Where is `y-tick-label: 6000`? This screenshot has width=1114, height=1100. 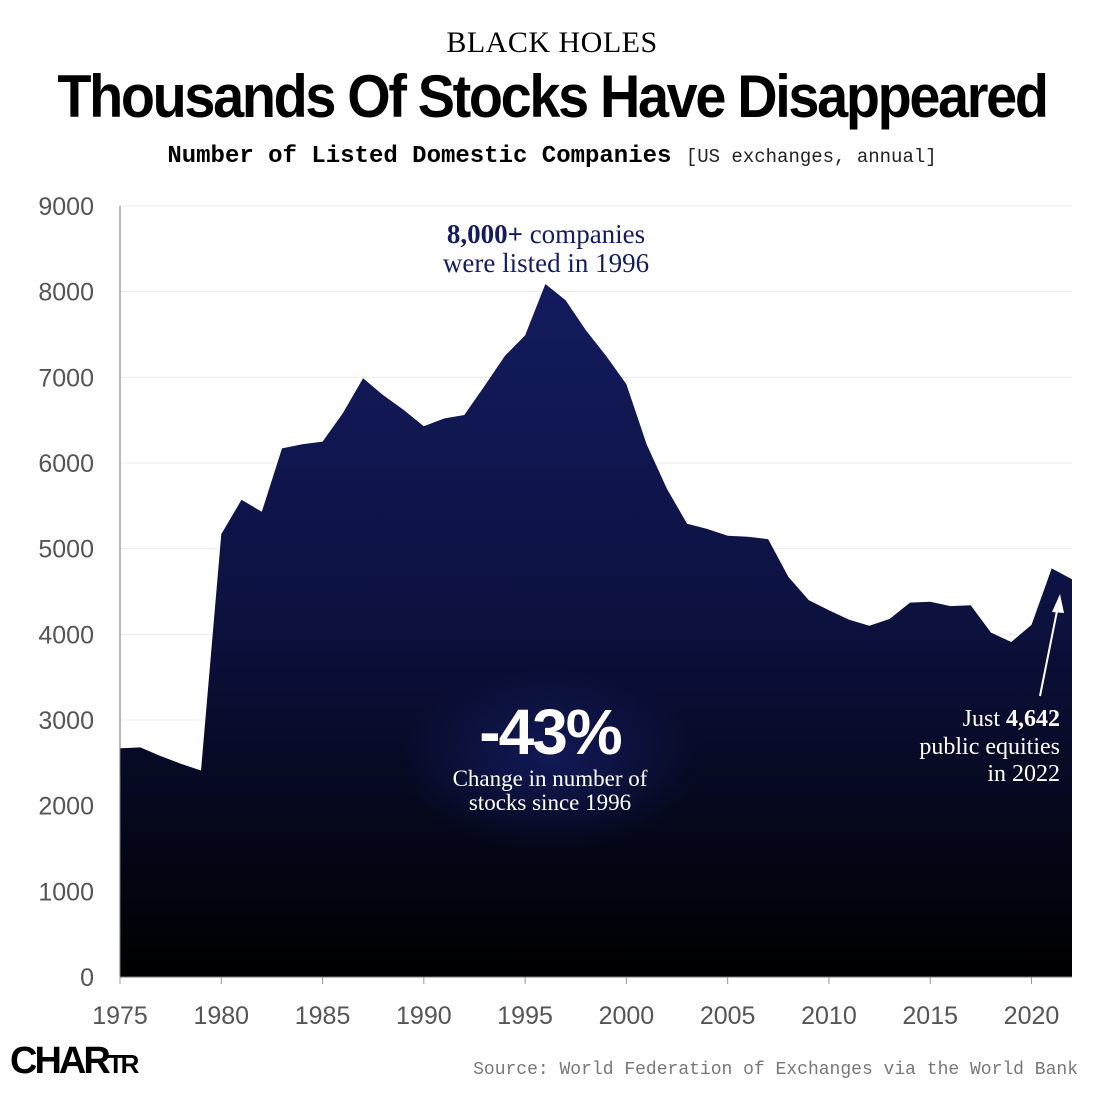
y-tick-label: 6000 is located at coordinates (66, 464).